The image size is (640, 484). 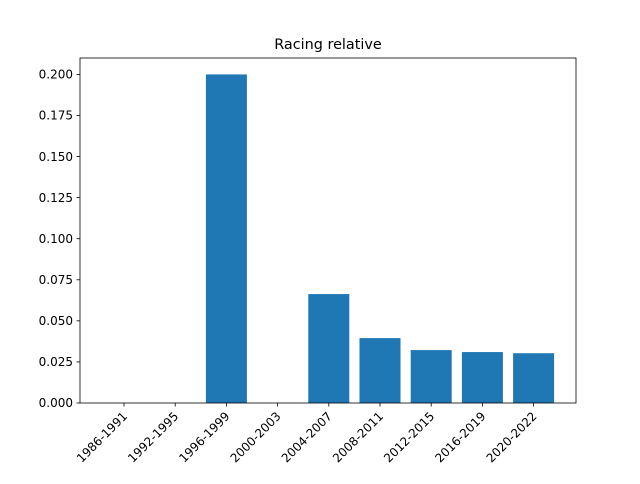 I want to click on y-tick-label: 0.100, so click(x=56, y=239).